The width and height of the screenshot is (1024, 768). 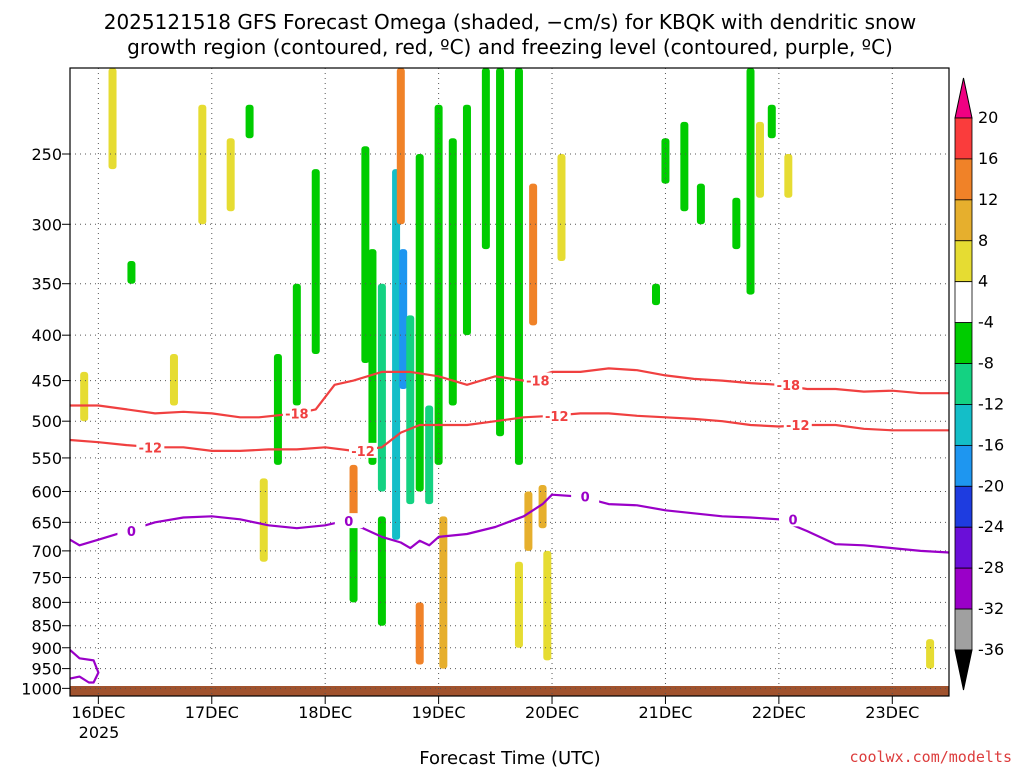 I want to click on colorbar-tick-label: -8, so click(x=986, y=363).